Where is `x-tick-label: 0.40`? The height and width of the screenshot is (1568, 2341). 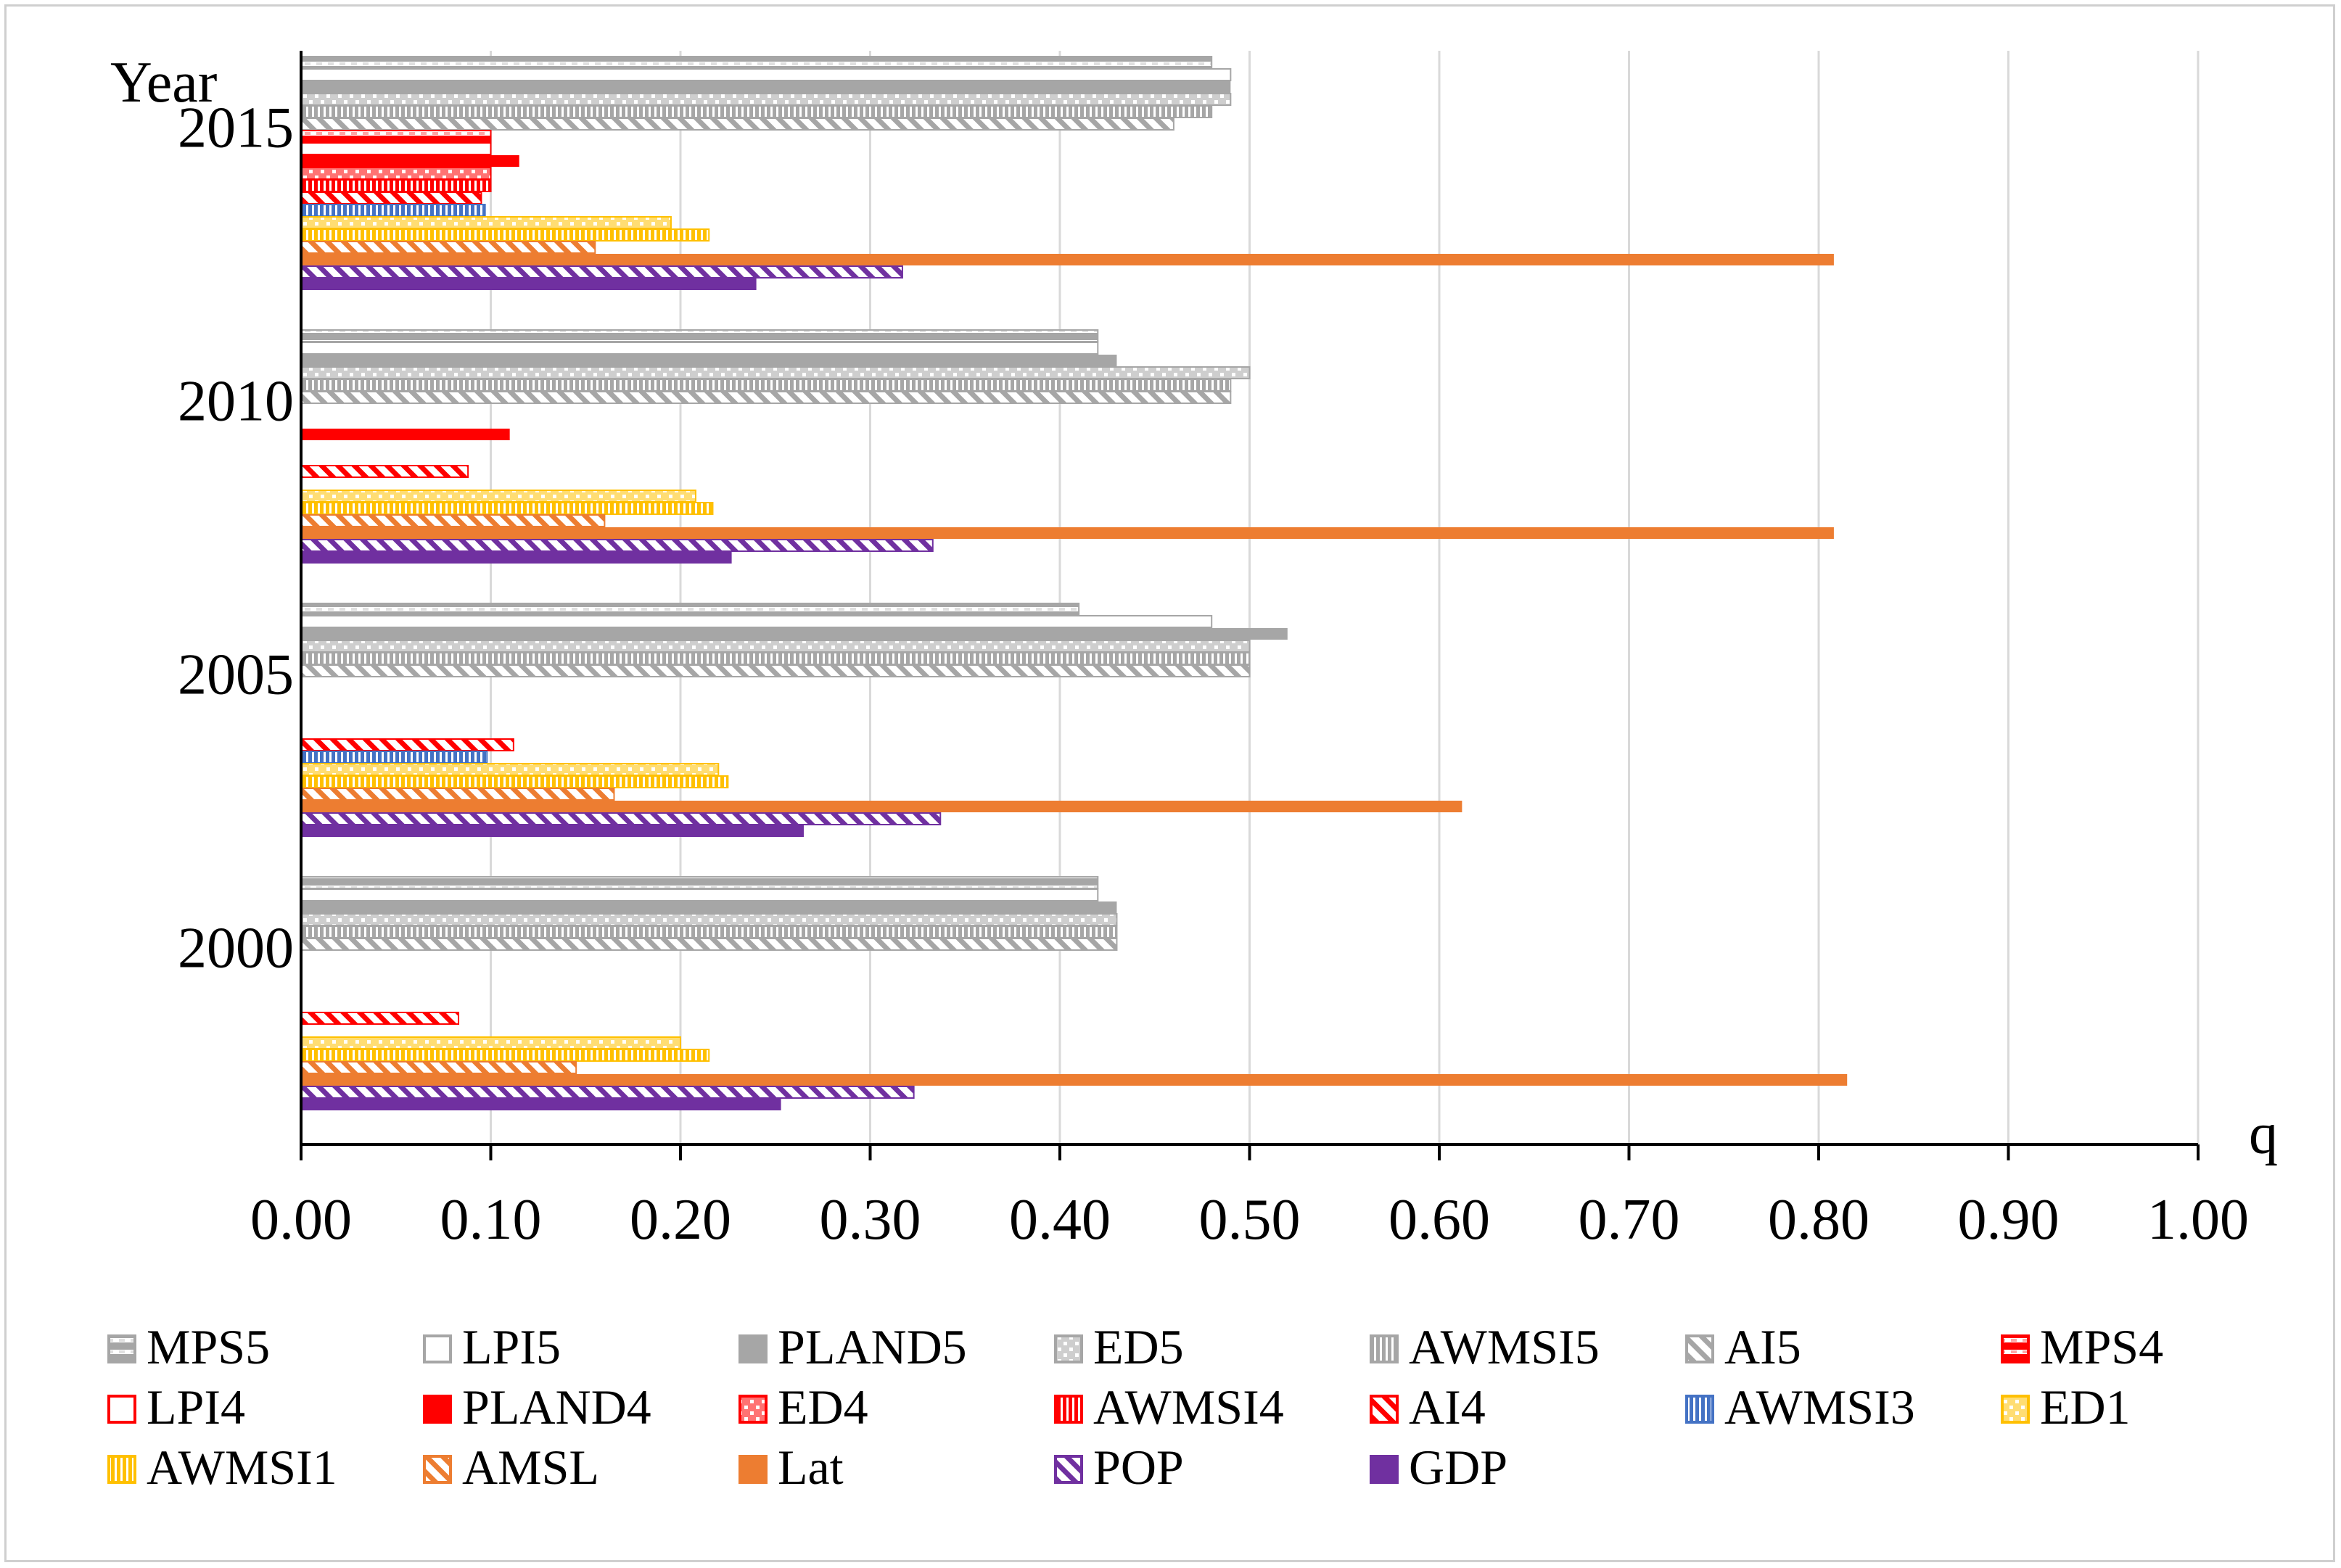
x-tick-label: 0.40 is located at coordinates (1060, 1220).